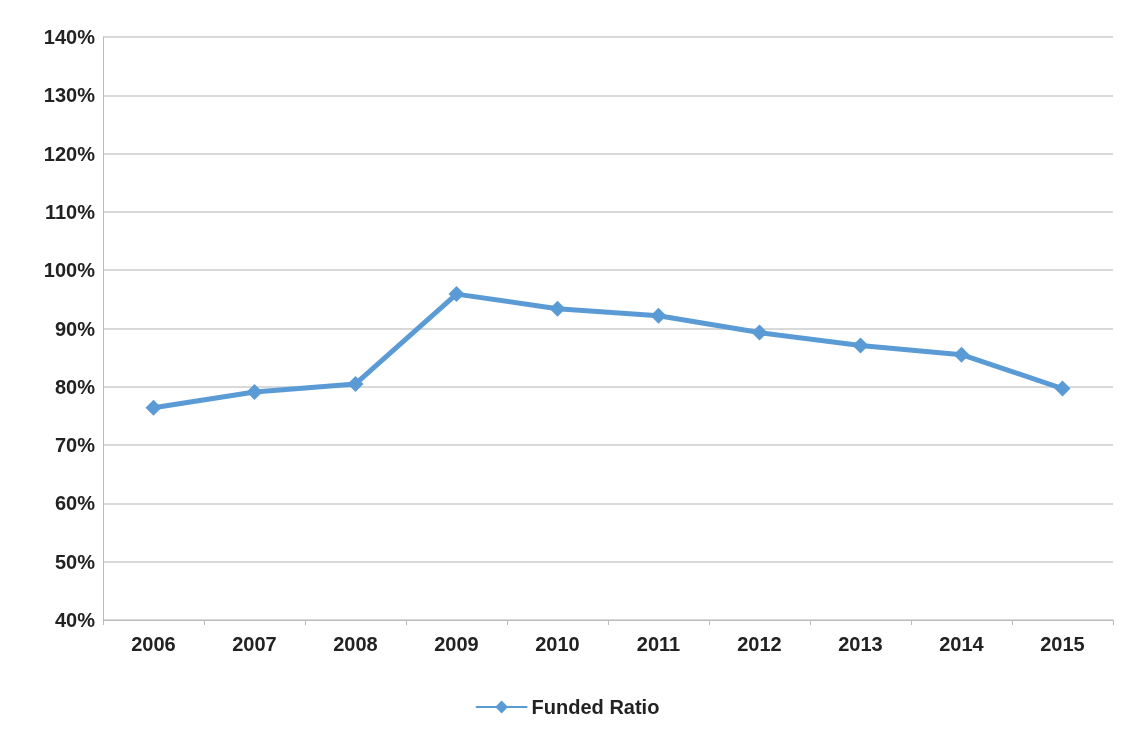 Image resolution: width=1135 pixels, height=747 pixels. What do you see at coordinates (70, 211) in the screenshot?
I see `y-tick-label: 110%` at bounding box center [70, 211].